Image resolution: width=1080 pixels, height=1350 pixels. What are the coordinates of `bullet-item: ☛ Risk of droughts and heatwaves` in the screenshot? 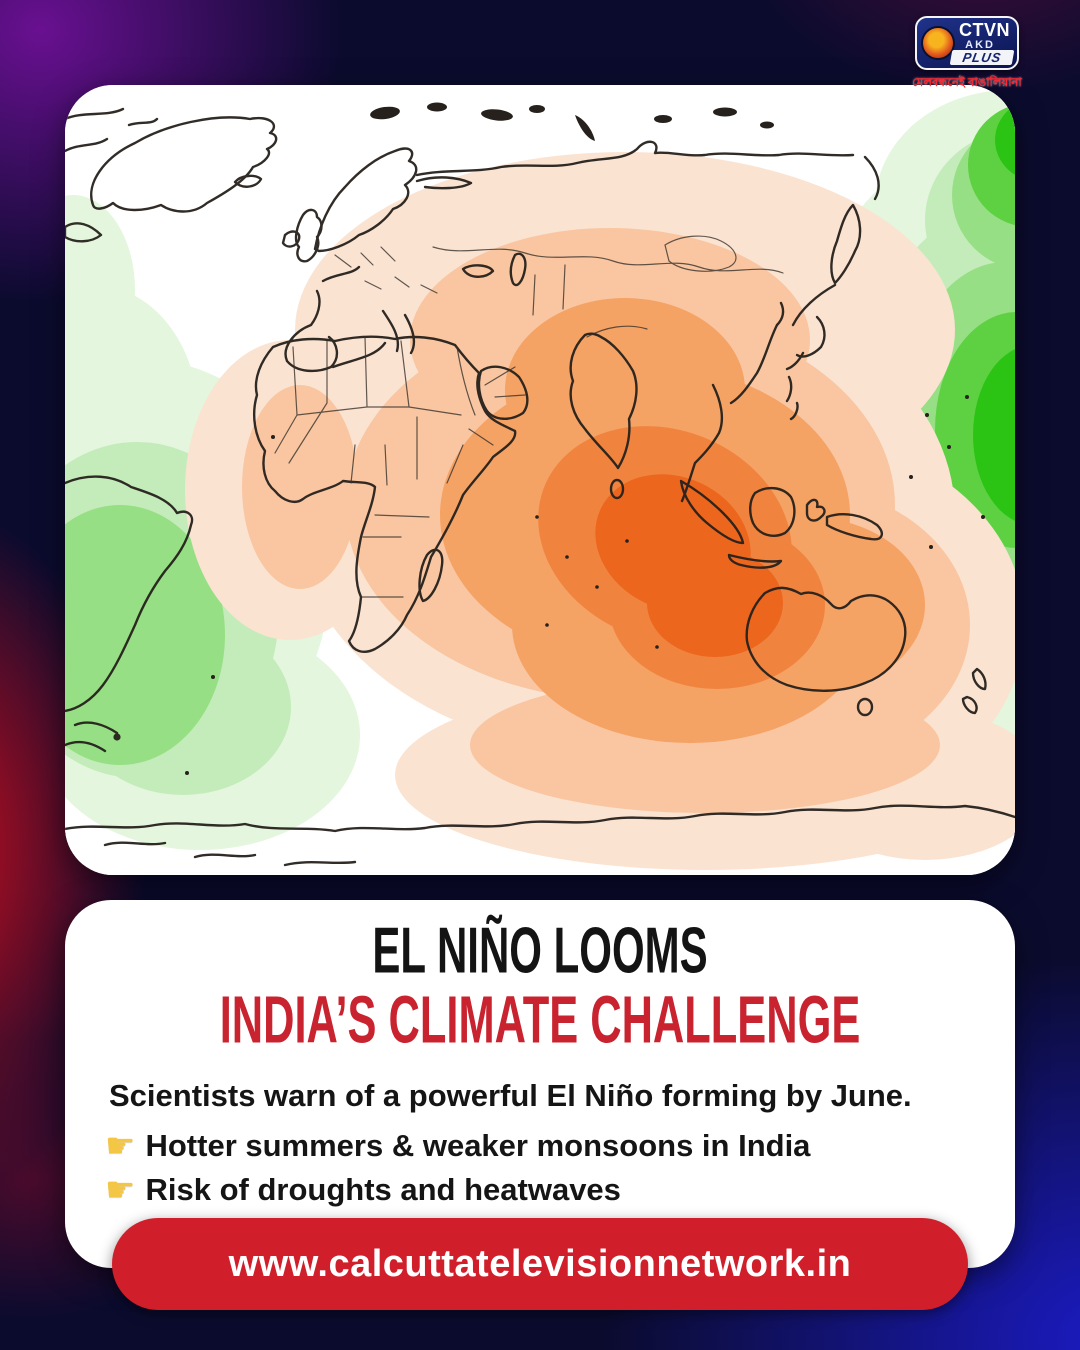 It's located at (538, 1190).